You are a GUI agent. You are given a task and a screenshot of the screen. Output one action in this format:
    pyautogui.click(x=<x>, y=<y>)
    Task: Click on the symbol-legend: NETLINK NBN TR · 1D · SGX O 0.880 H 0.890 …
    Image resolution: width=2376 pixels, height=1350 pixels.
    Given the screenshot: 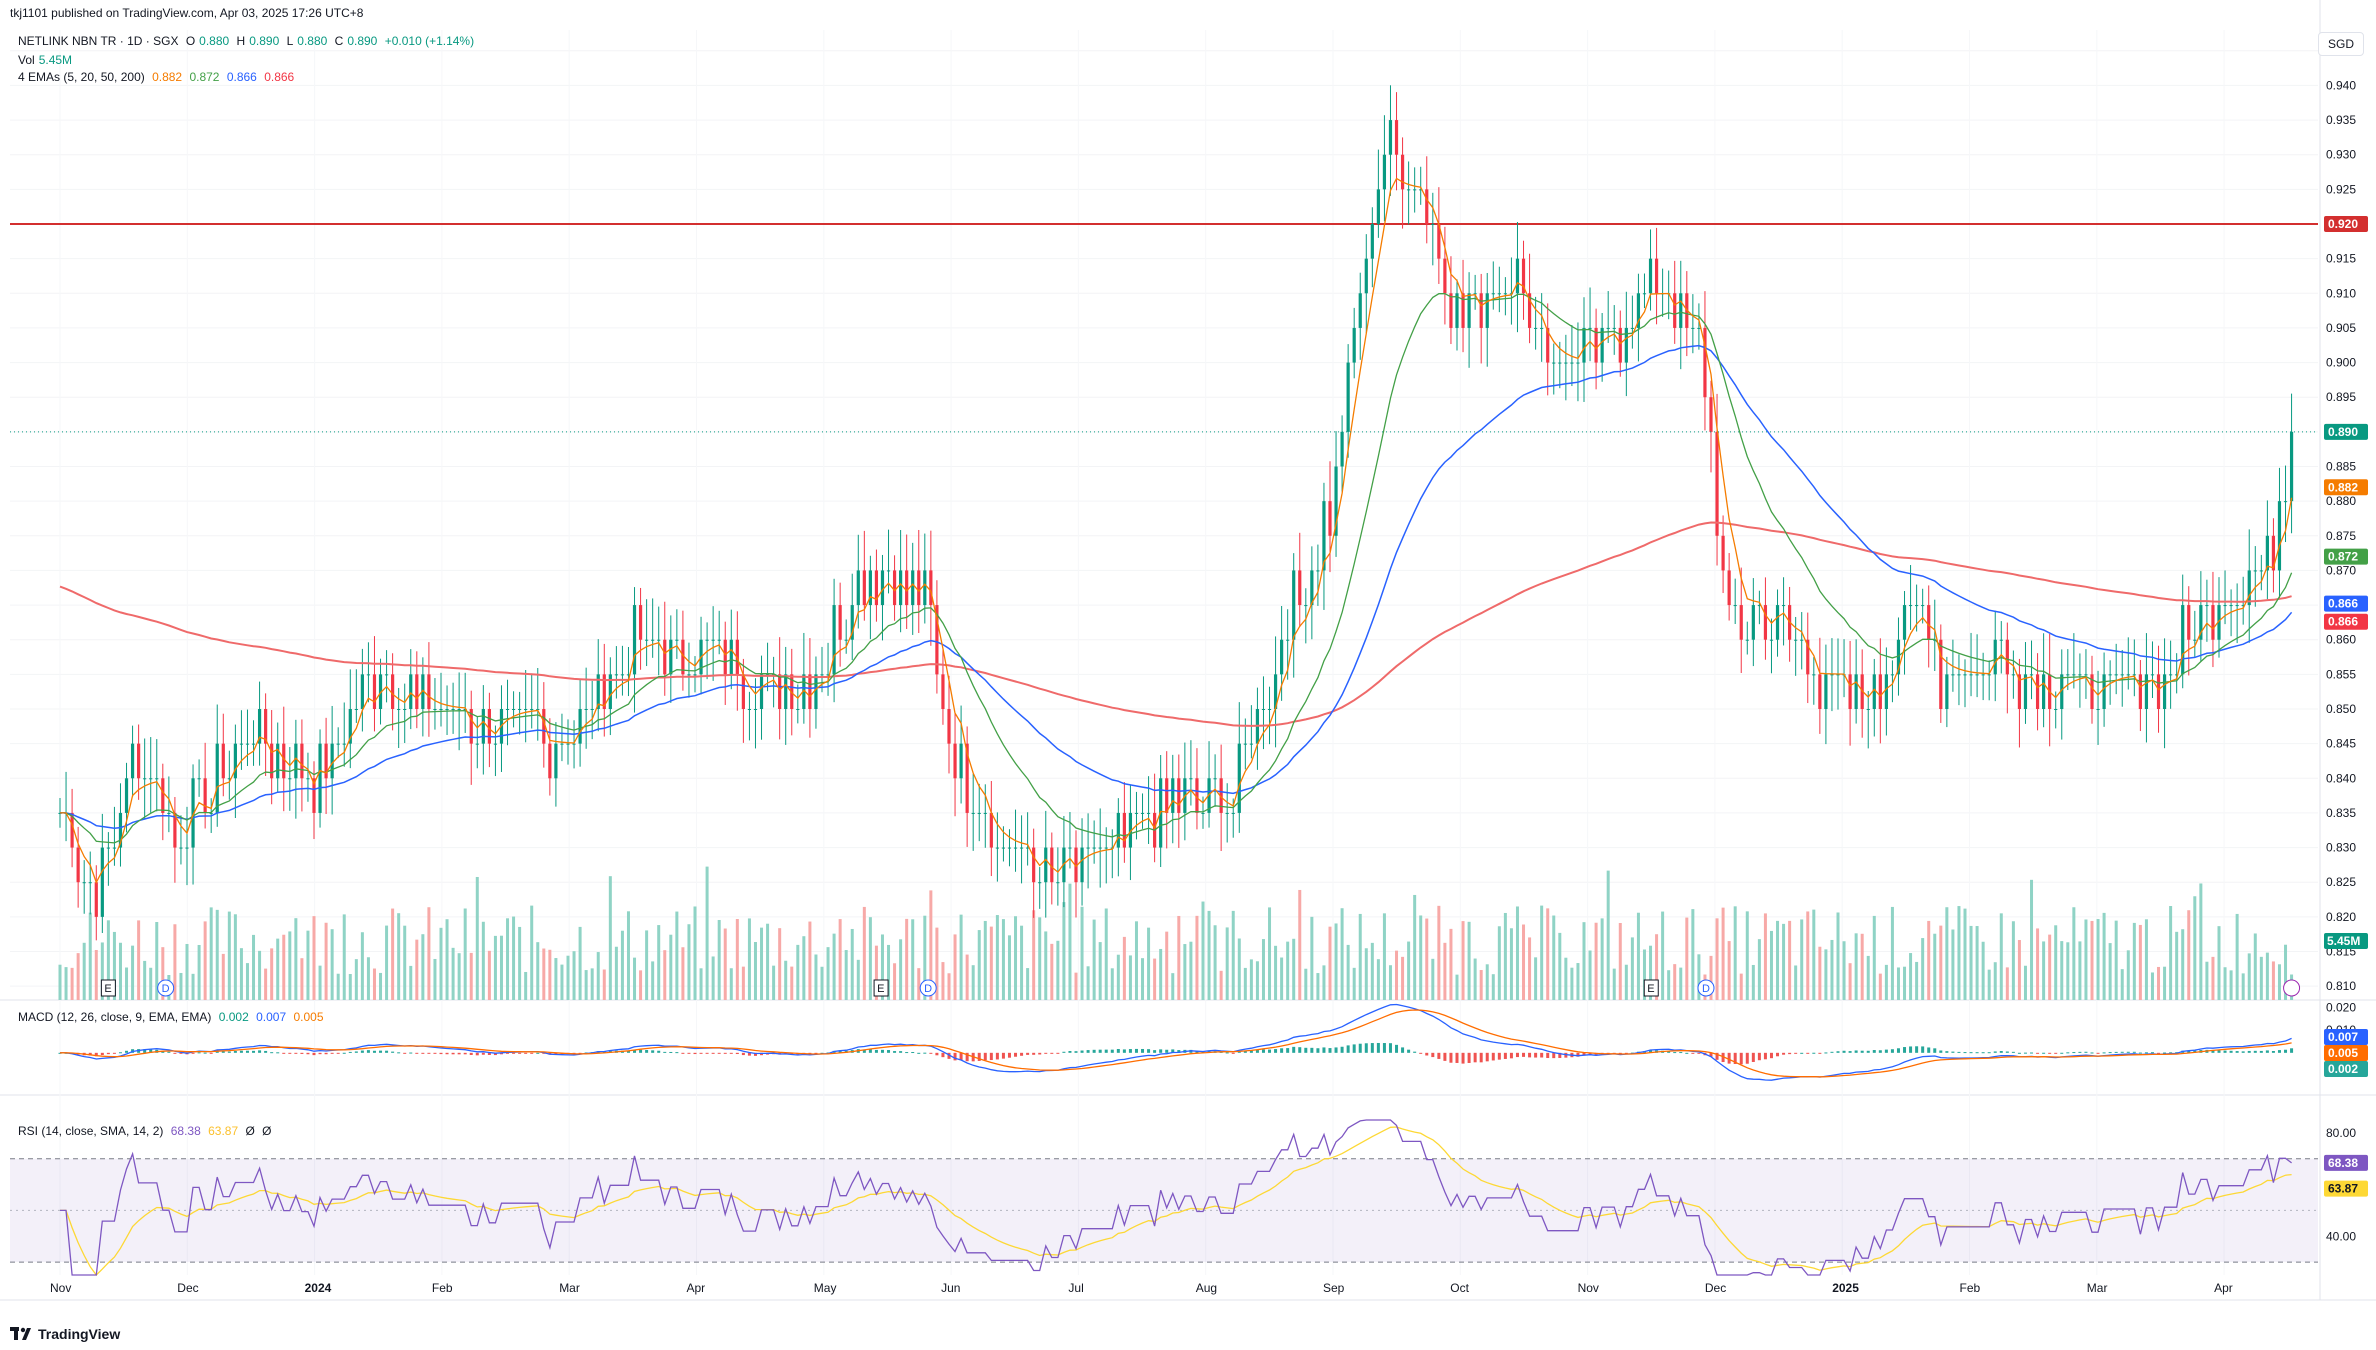 What is the action you would take?
    pyautogui.click(x=248, y=41)
    